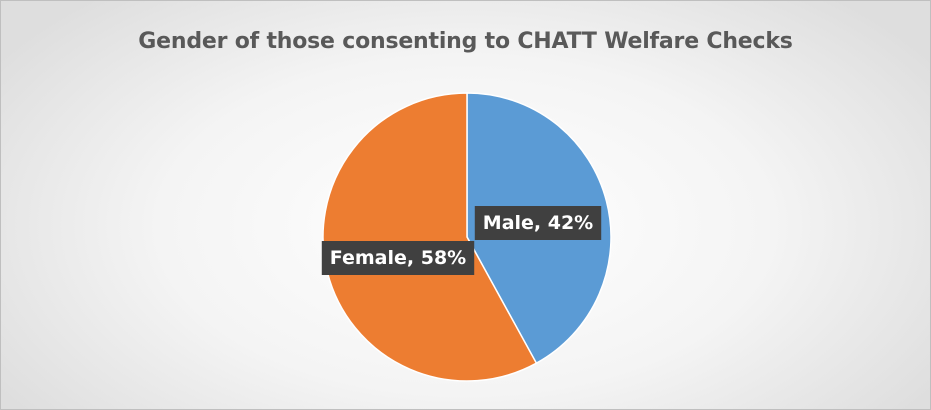 The height and width of the screenshot is (410, 931). I want to click on data-label-male: Male, 42%, so click(538, 223).